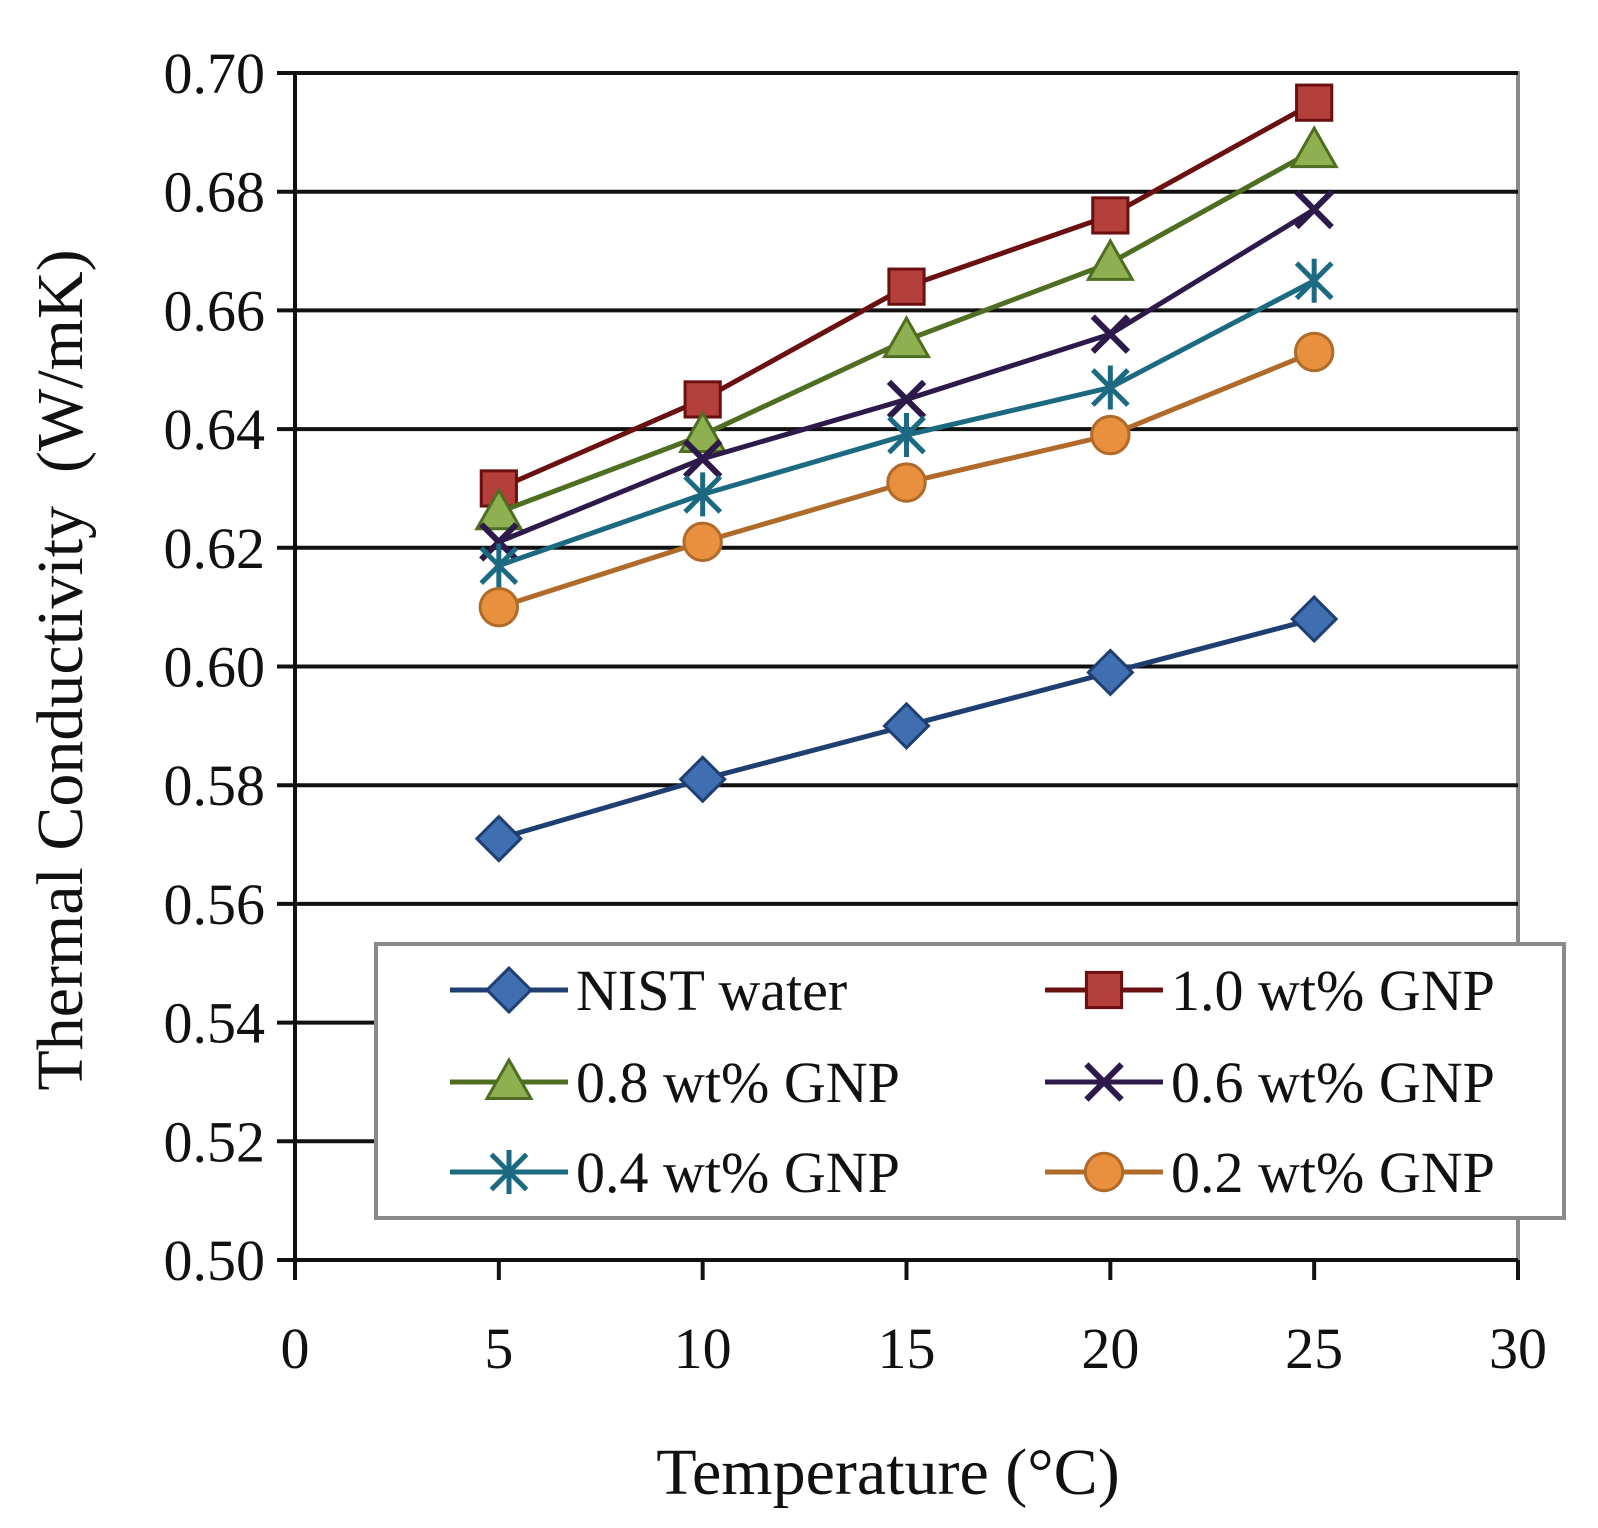 The height and width of the screenshot is (1528, 1598). What do you see at coordinates (215, 667) in the screenshot?
I see `y-tick-label: 0.60` at bounding box center [215, 667].